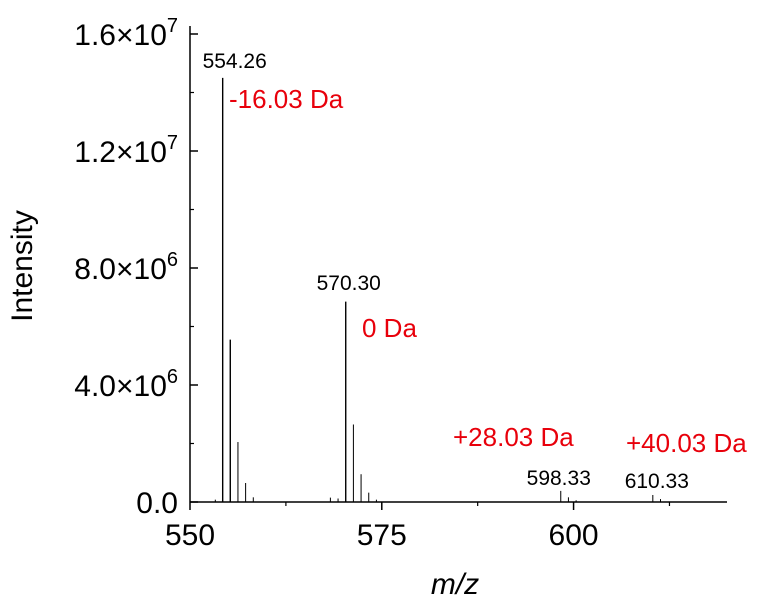  Describe the element at coordinates (418, 527) in the screenshot. I see `x-axis-ticks: 550 575 600` at that location.